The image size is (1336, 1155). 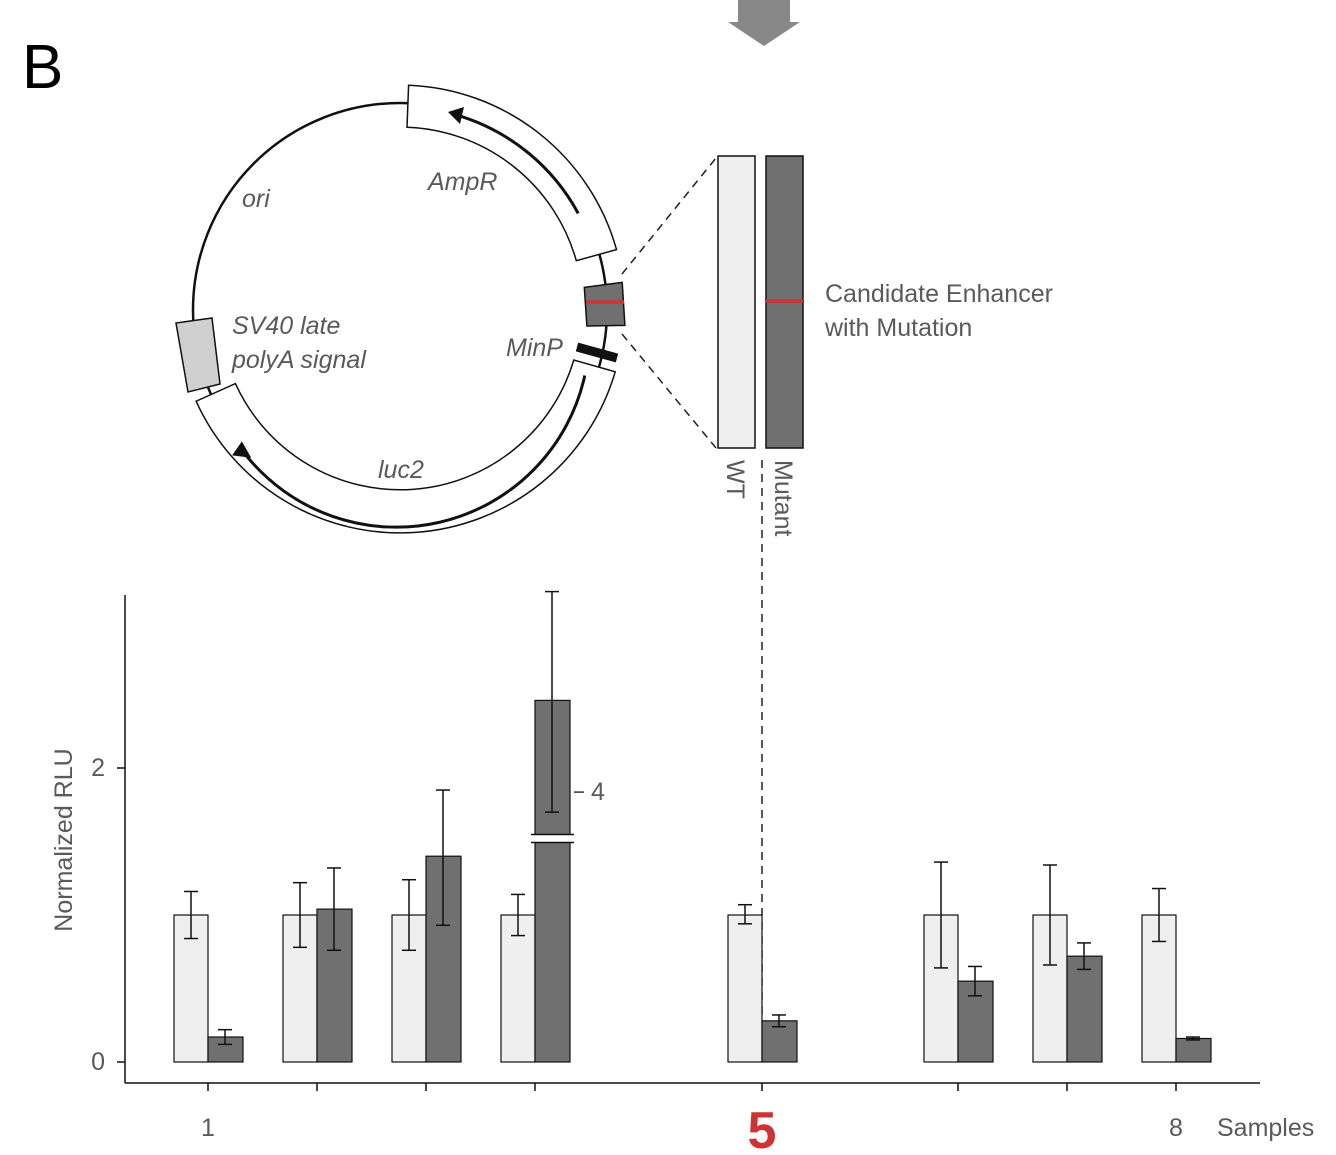 I want to click on y-tick-label: 2, so click(x=98, y=768).